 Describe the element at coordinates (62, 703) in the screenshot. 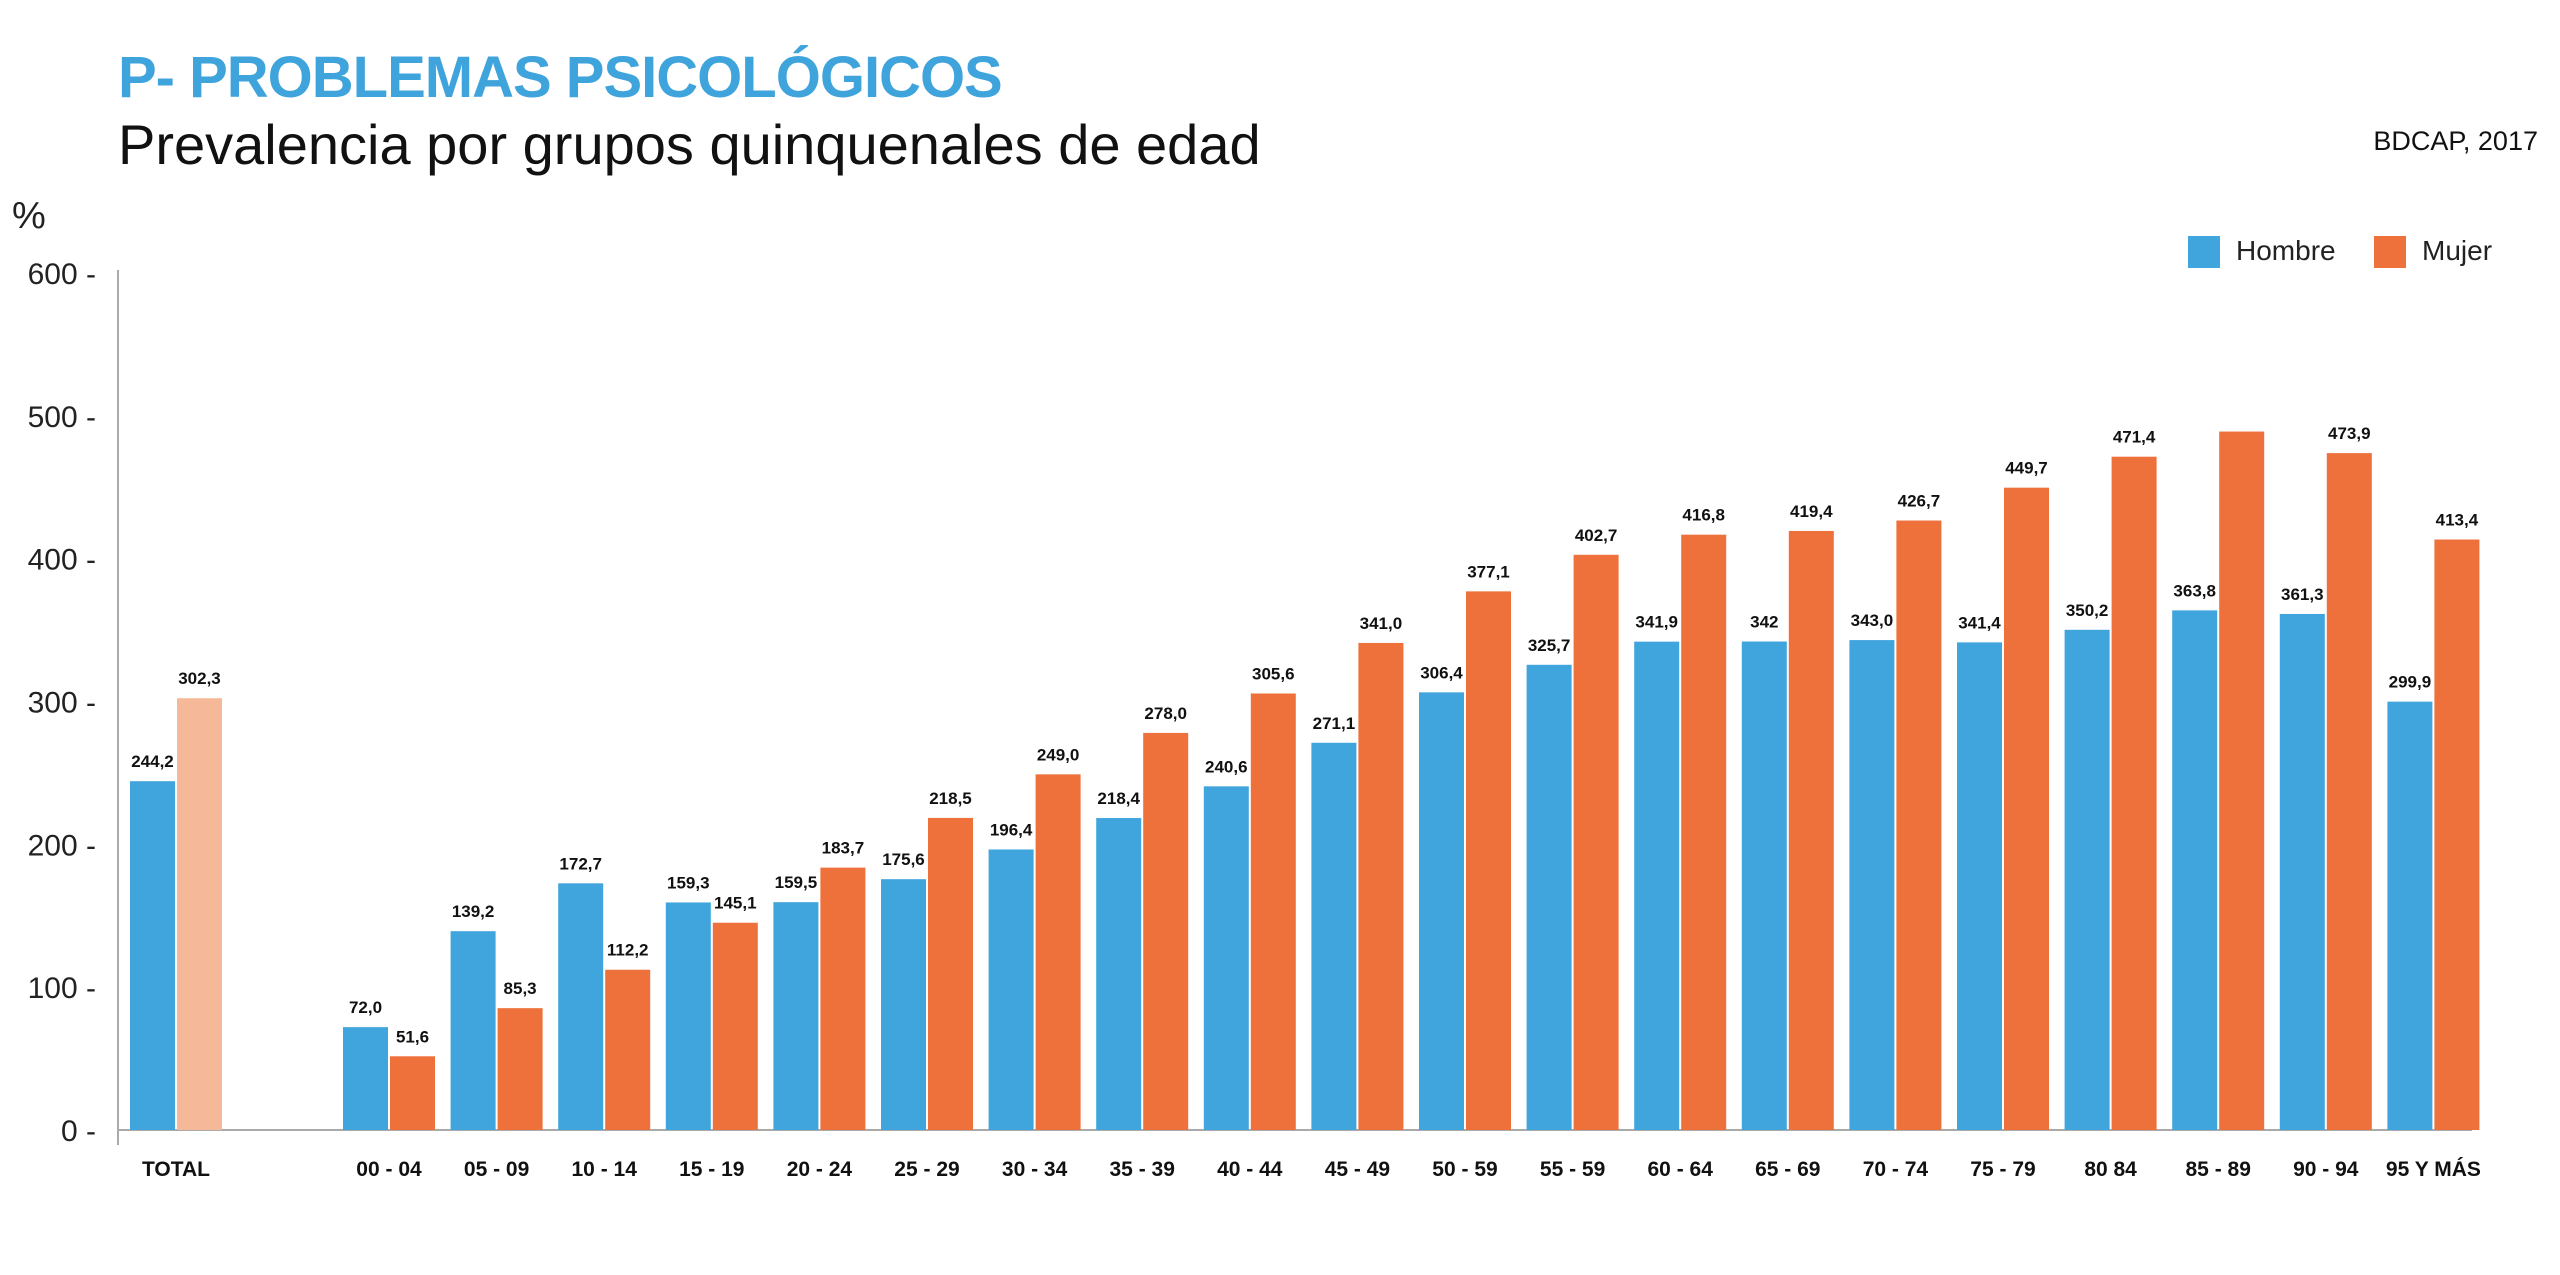

I see `y-tick-label: 300 -` at that location.